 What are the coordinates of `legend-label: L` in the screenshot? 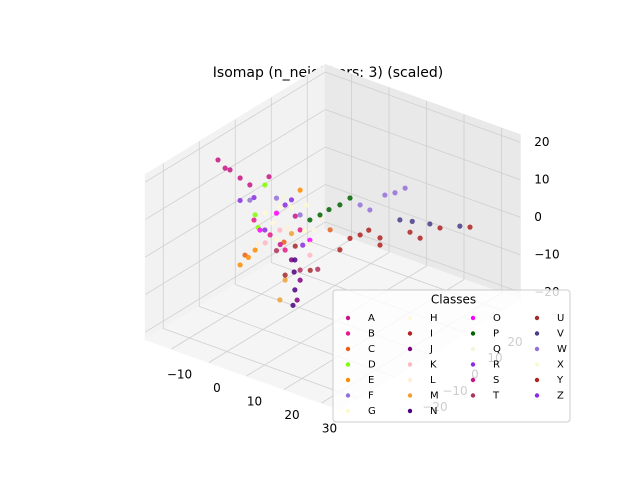 It's located at (433, 380).